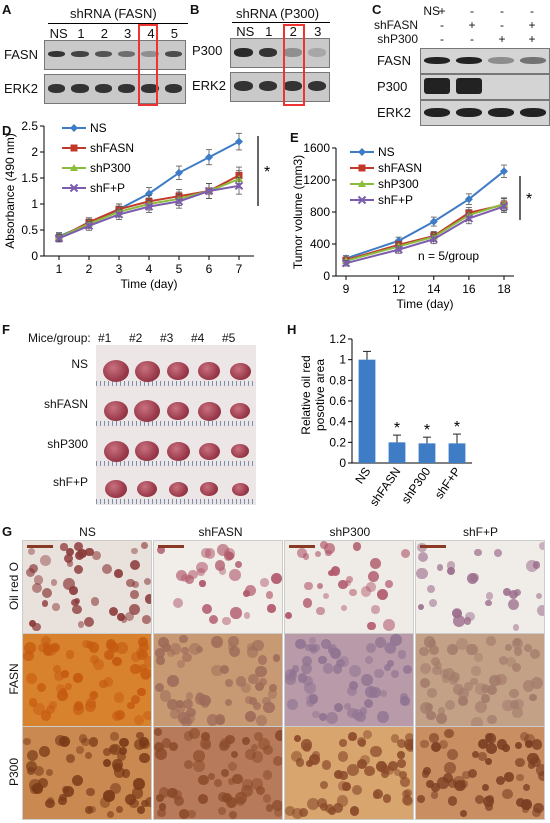 The image size is (550, 823). What do you see at coordinates (176, 425) in the screenshot?
I see `panel-f-tumor-photos` at bounding box center [176, 425].